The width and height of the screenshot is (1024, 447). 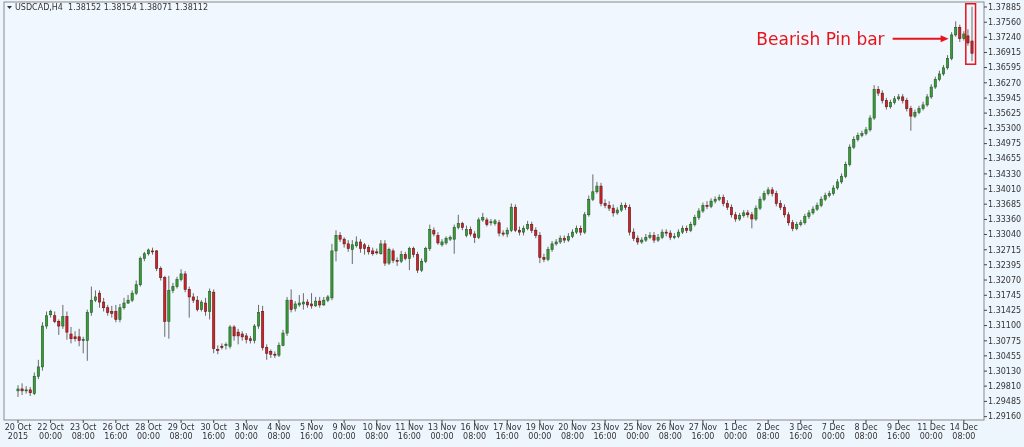 I want to click on y-tick-label: 1.35300, so click(x=1005, y=129).